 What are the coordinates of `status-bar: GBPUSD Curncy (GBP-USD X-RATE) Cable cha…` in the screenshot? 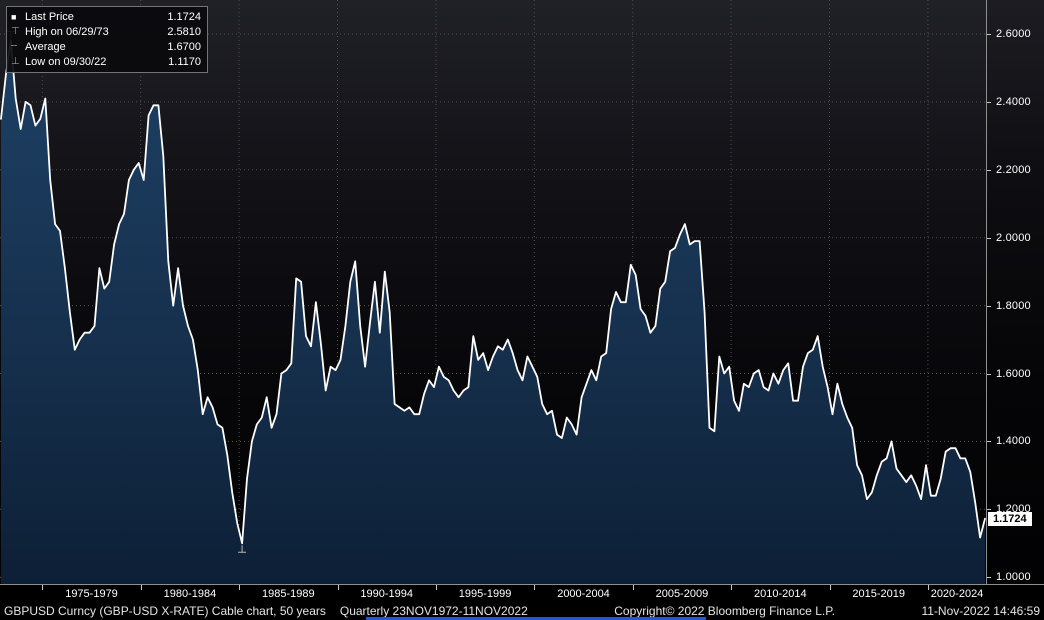 It's located at (522, 611).